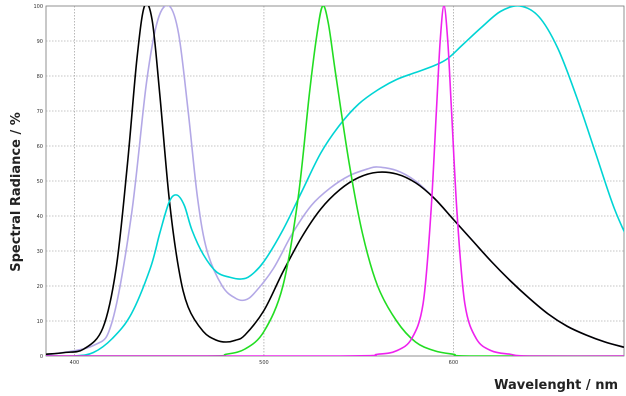 This screenshot has height=396, width=626. I want to click on y-tick-label: 30, so click(40, 252).